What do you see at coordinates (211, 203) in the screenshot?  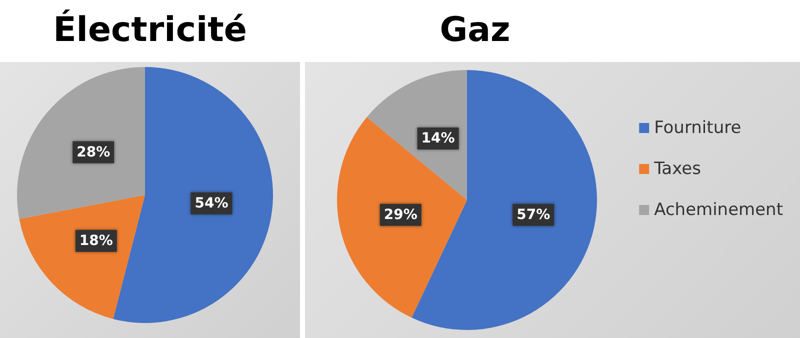 I see `data-label: 54%` at bounding box center [211, 203].